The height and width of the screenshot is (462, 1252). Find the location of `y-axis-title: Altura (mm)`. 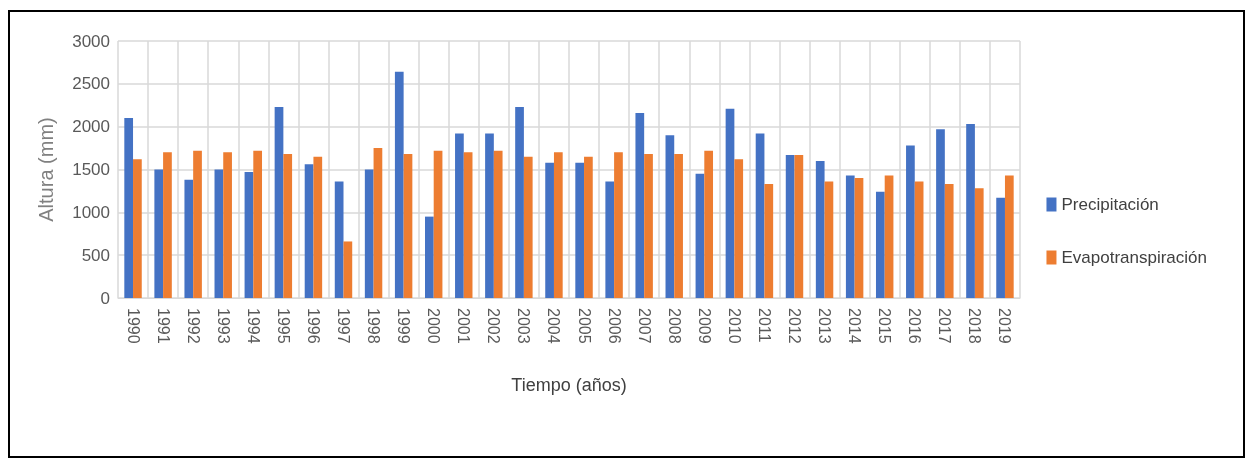

y-axis-title: Altura (mm) is located at coordinates (46, 169).